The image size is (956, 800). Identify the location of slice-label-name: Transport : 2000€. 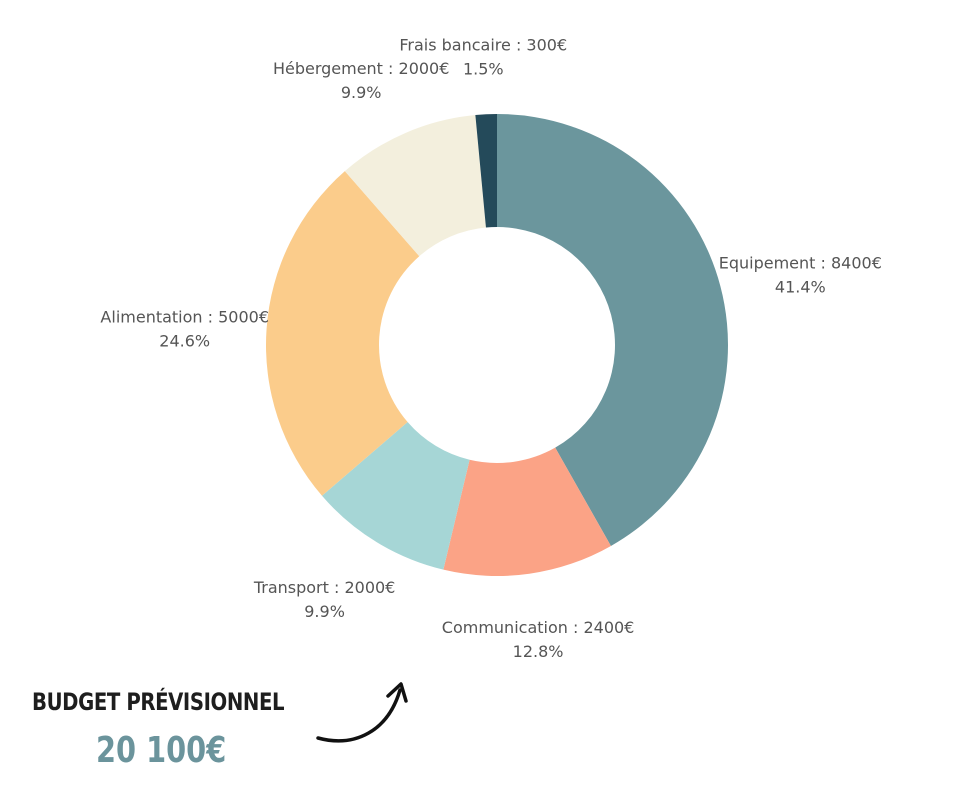
(324, 587).